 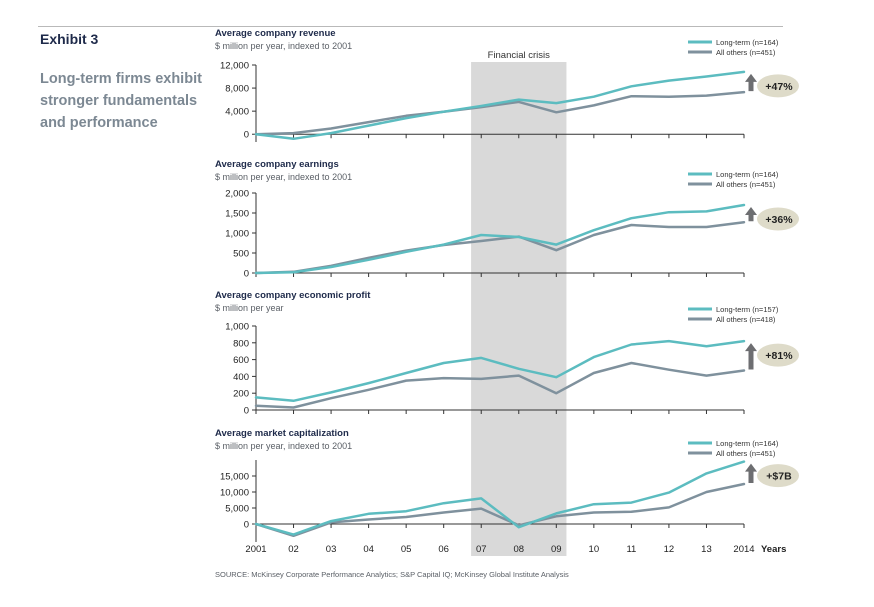 I want to click on change-label: +36%, so click(x=779, y=220).